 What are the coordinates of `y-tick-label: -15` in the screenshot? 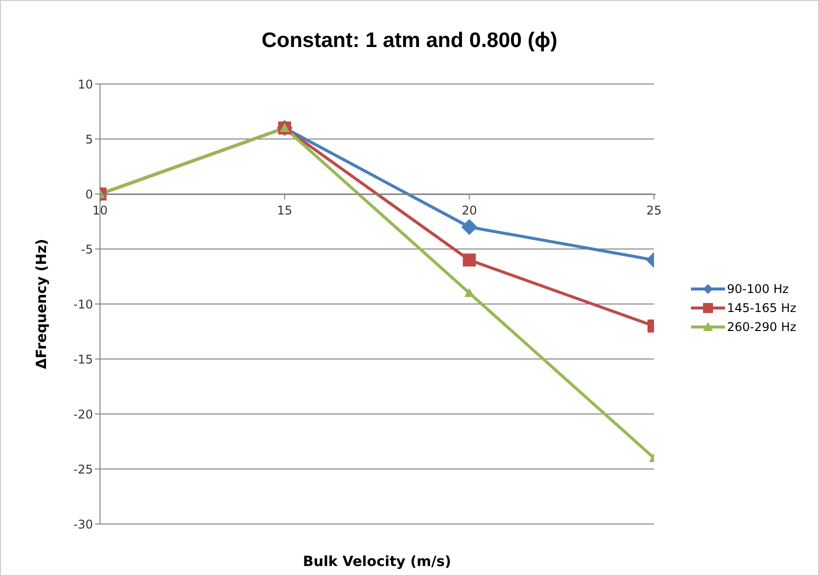 It's located at (83, 359).